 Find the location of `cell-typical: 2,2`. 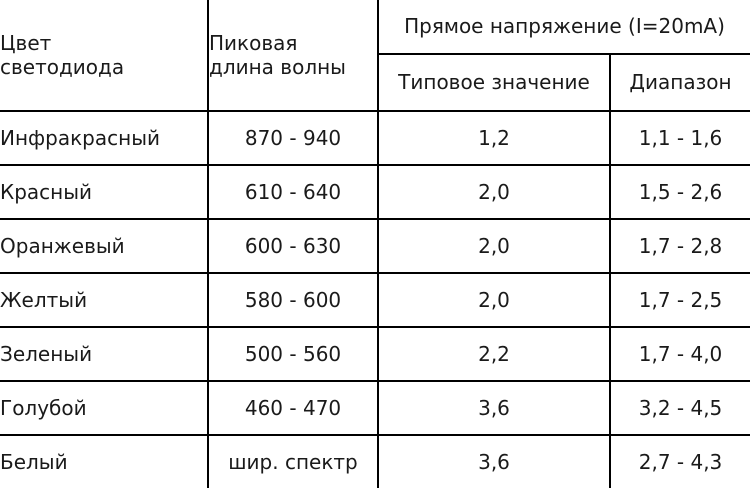

cell-typical: 2,2 is located at coordinates (494, 354).